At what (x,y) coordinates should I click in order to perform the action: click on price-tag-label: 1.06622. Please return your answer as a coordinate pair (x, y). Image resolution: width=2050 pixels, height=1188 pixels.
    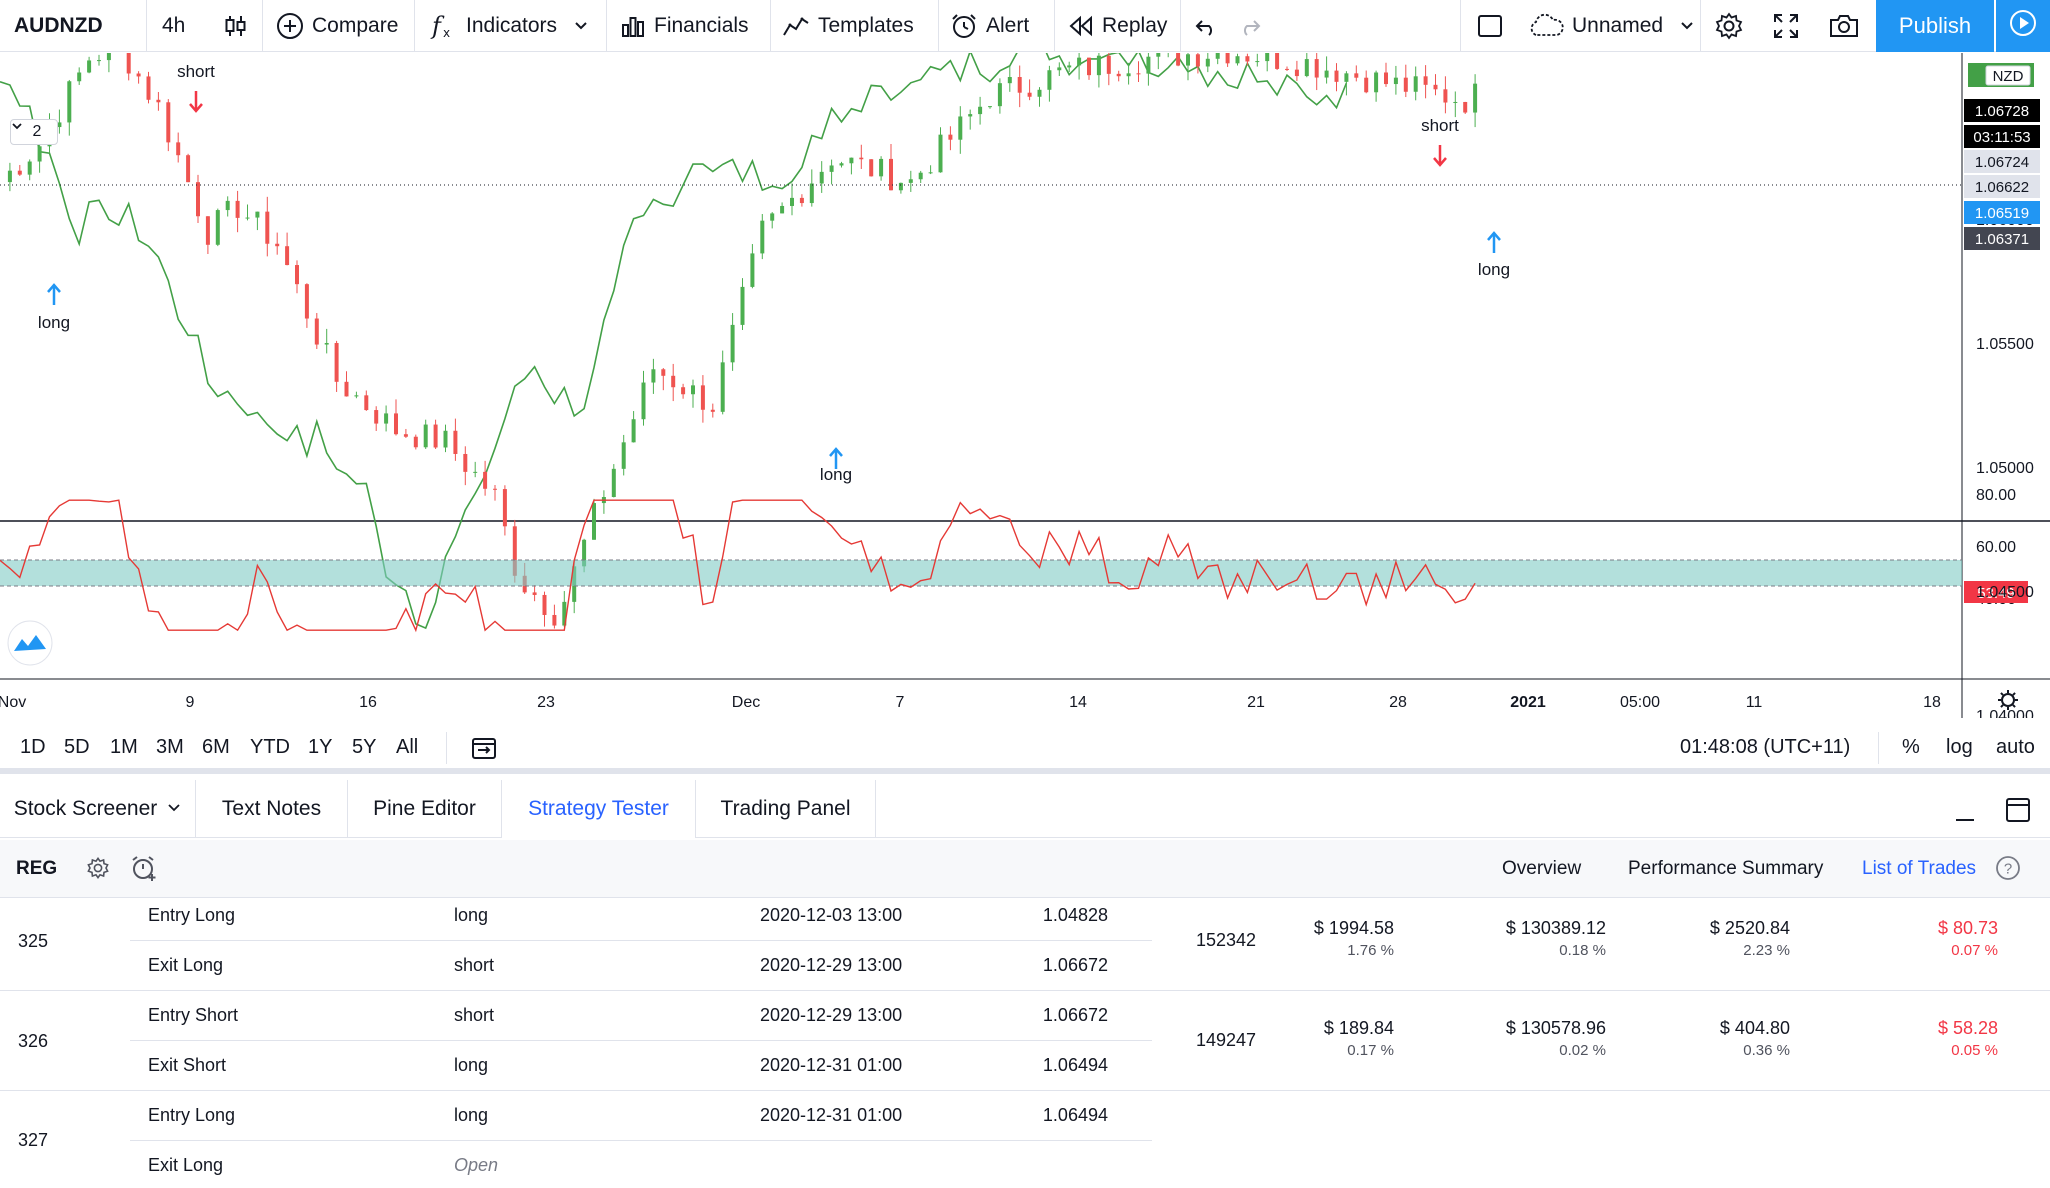
    Looking at the image, I should click on (2002, 187).